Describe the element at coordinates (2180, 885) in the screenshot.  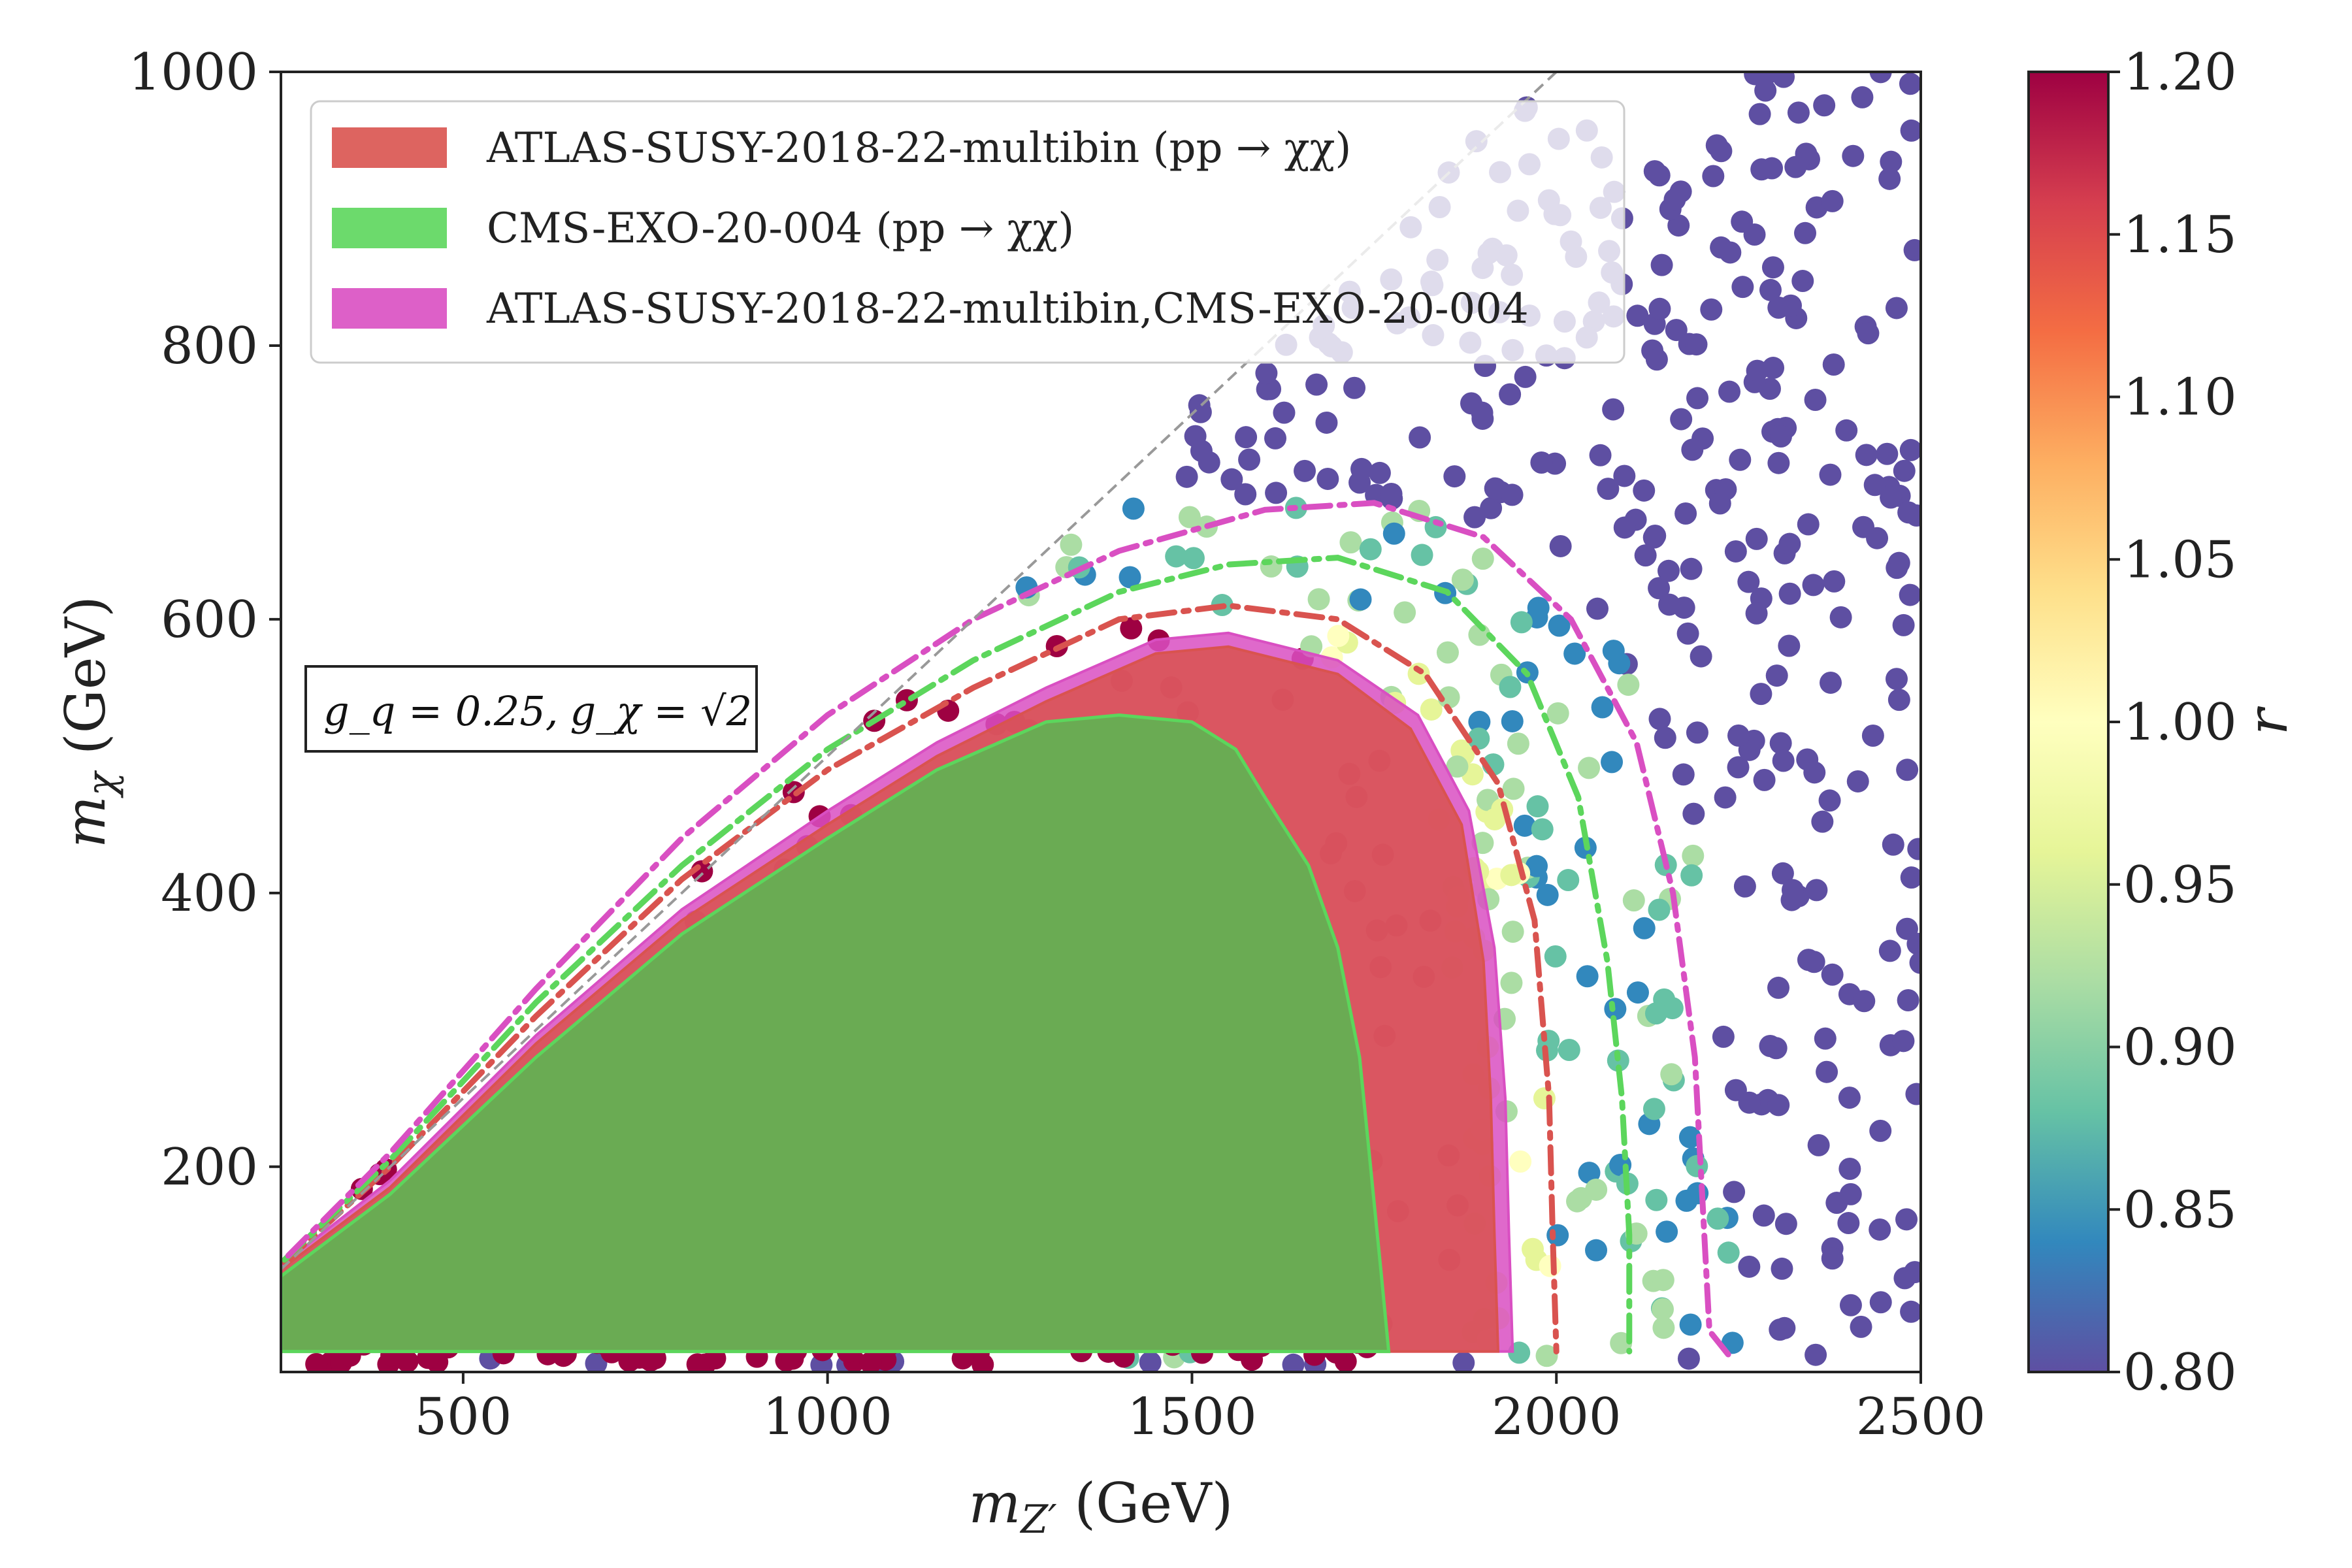
I see `colorbar-tick-label-0.95: 0.95` at that location.